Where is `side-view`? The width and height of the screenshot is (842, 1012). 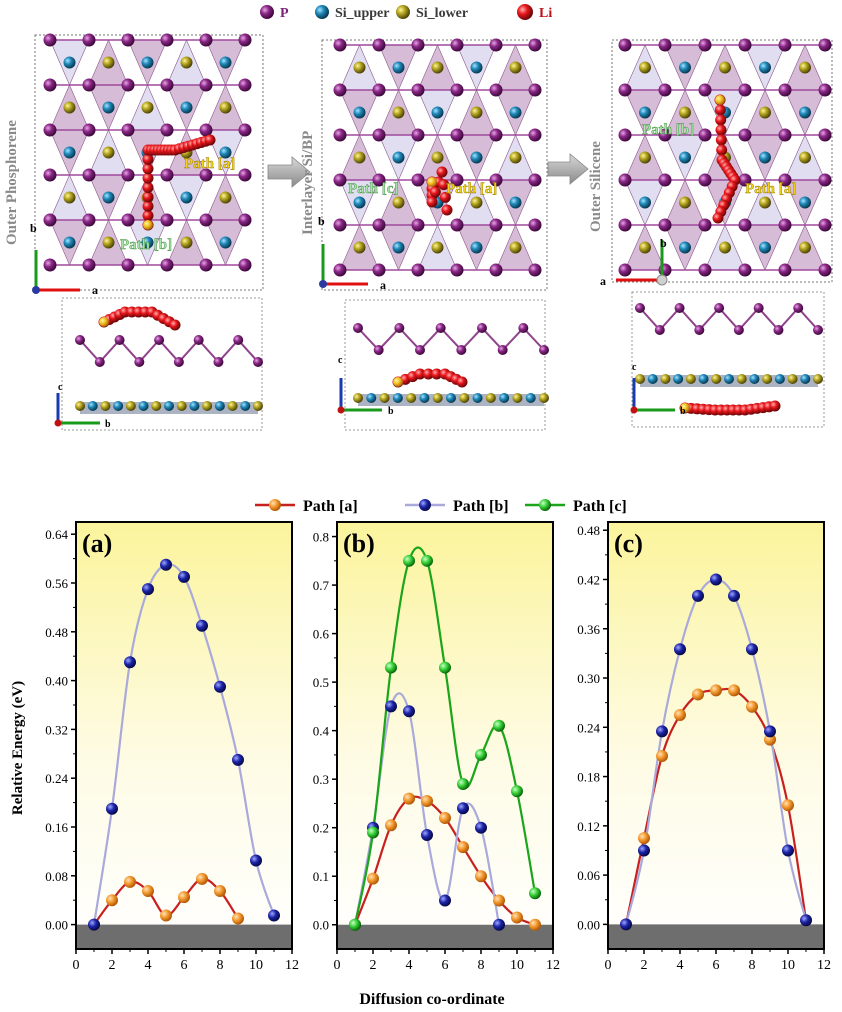 side-view is located at coordinates (169, 360).